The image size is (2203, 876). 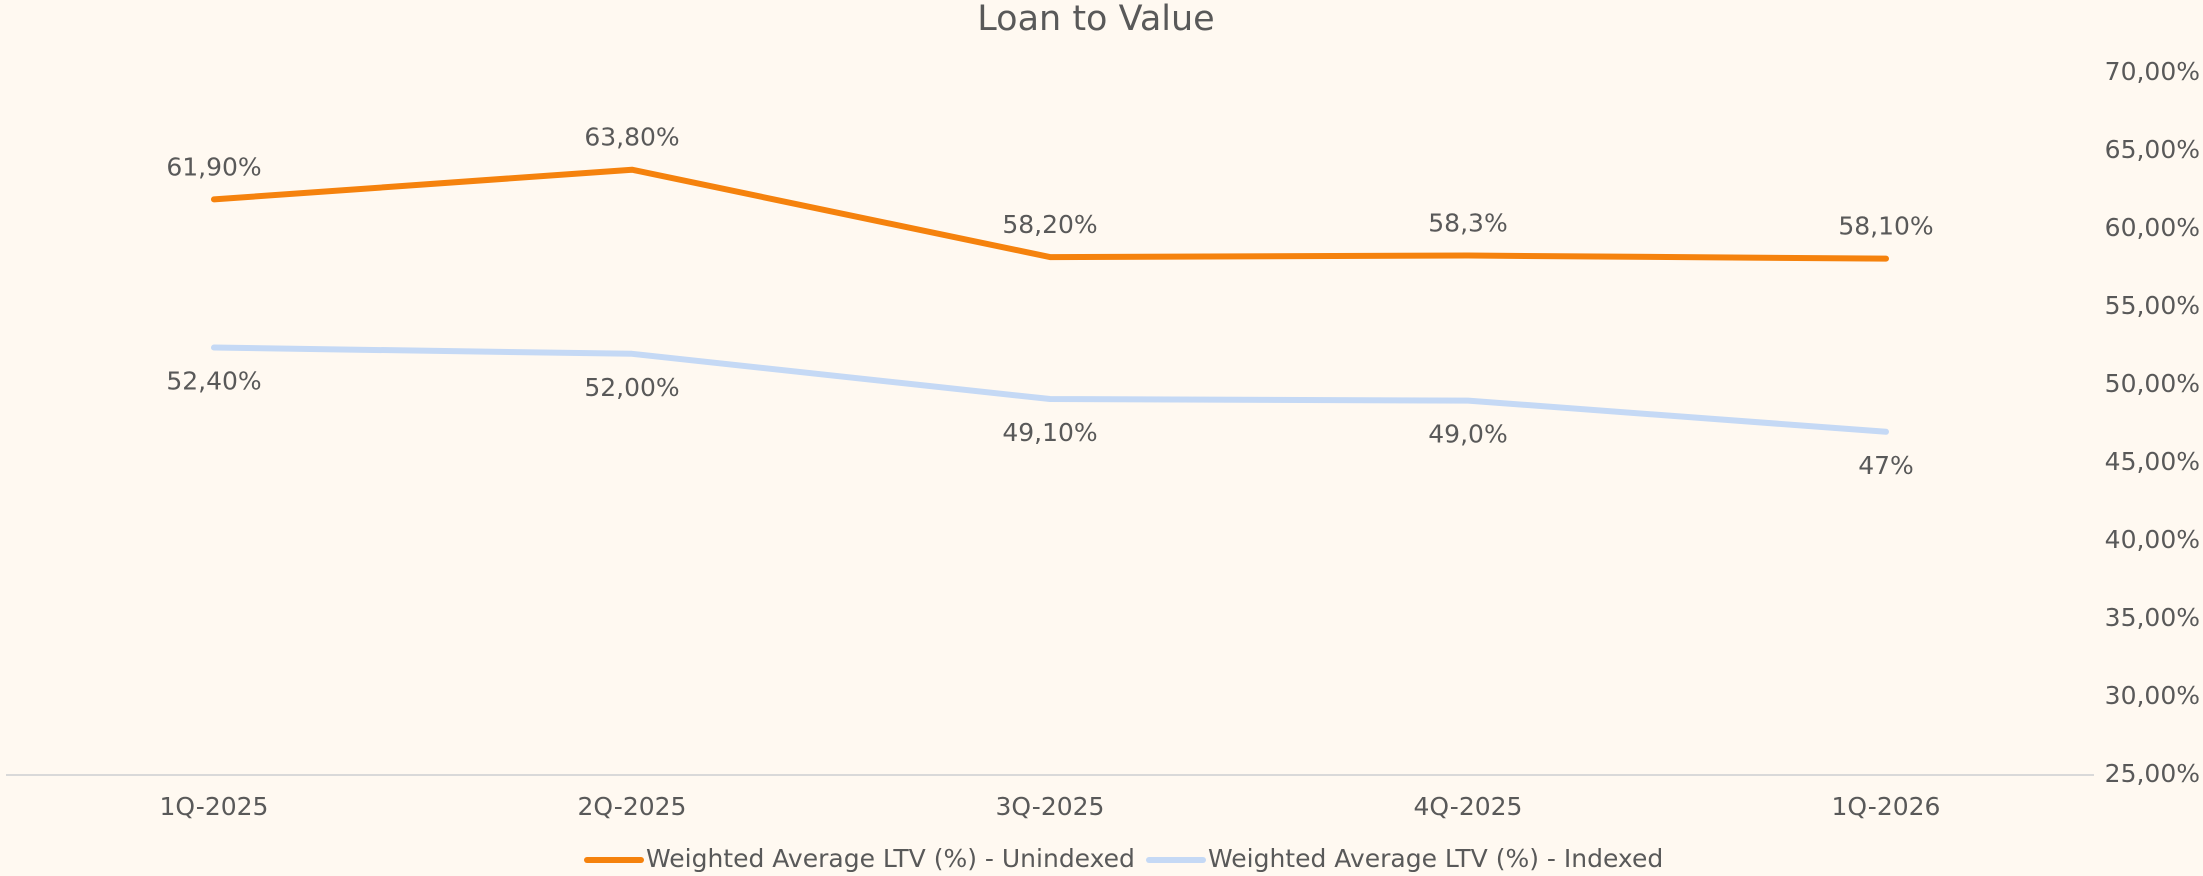 I want to click on y-tick-label: 55,00%, so click(x=2152, y=305).